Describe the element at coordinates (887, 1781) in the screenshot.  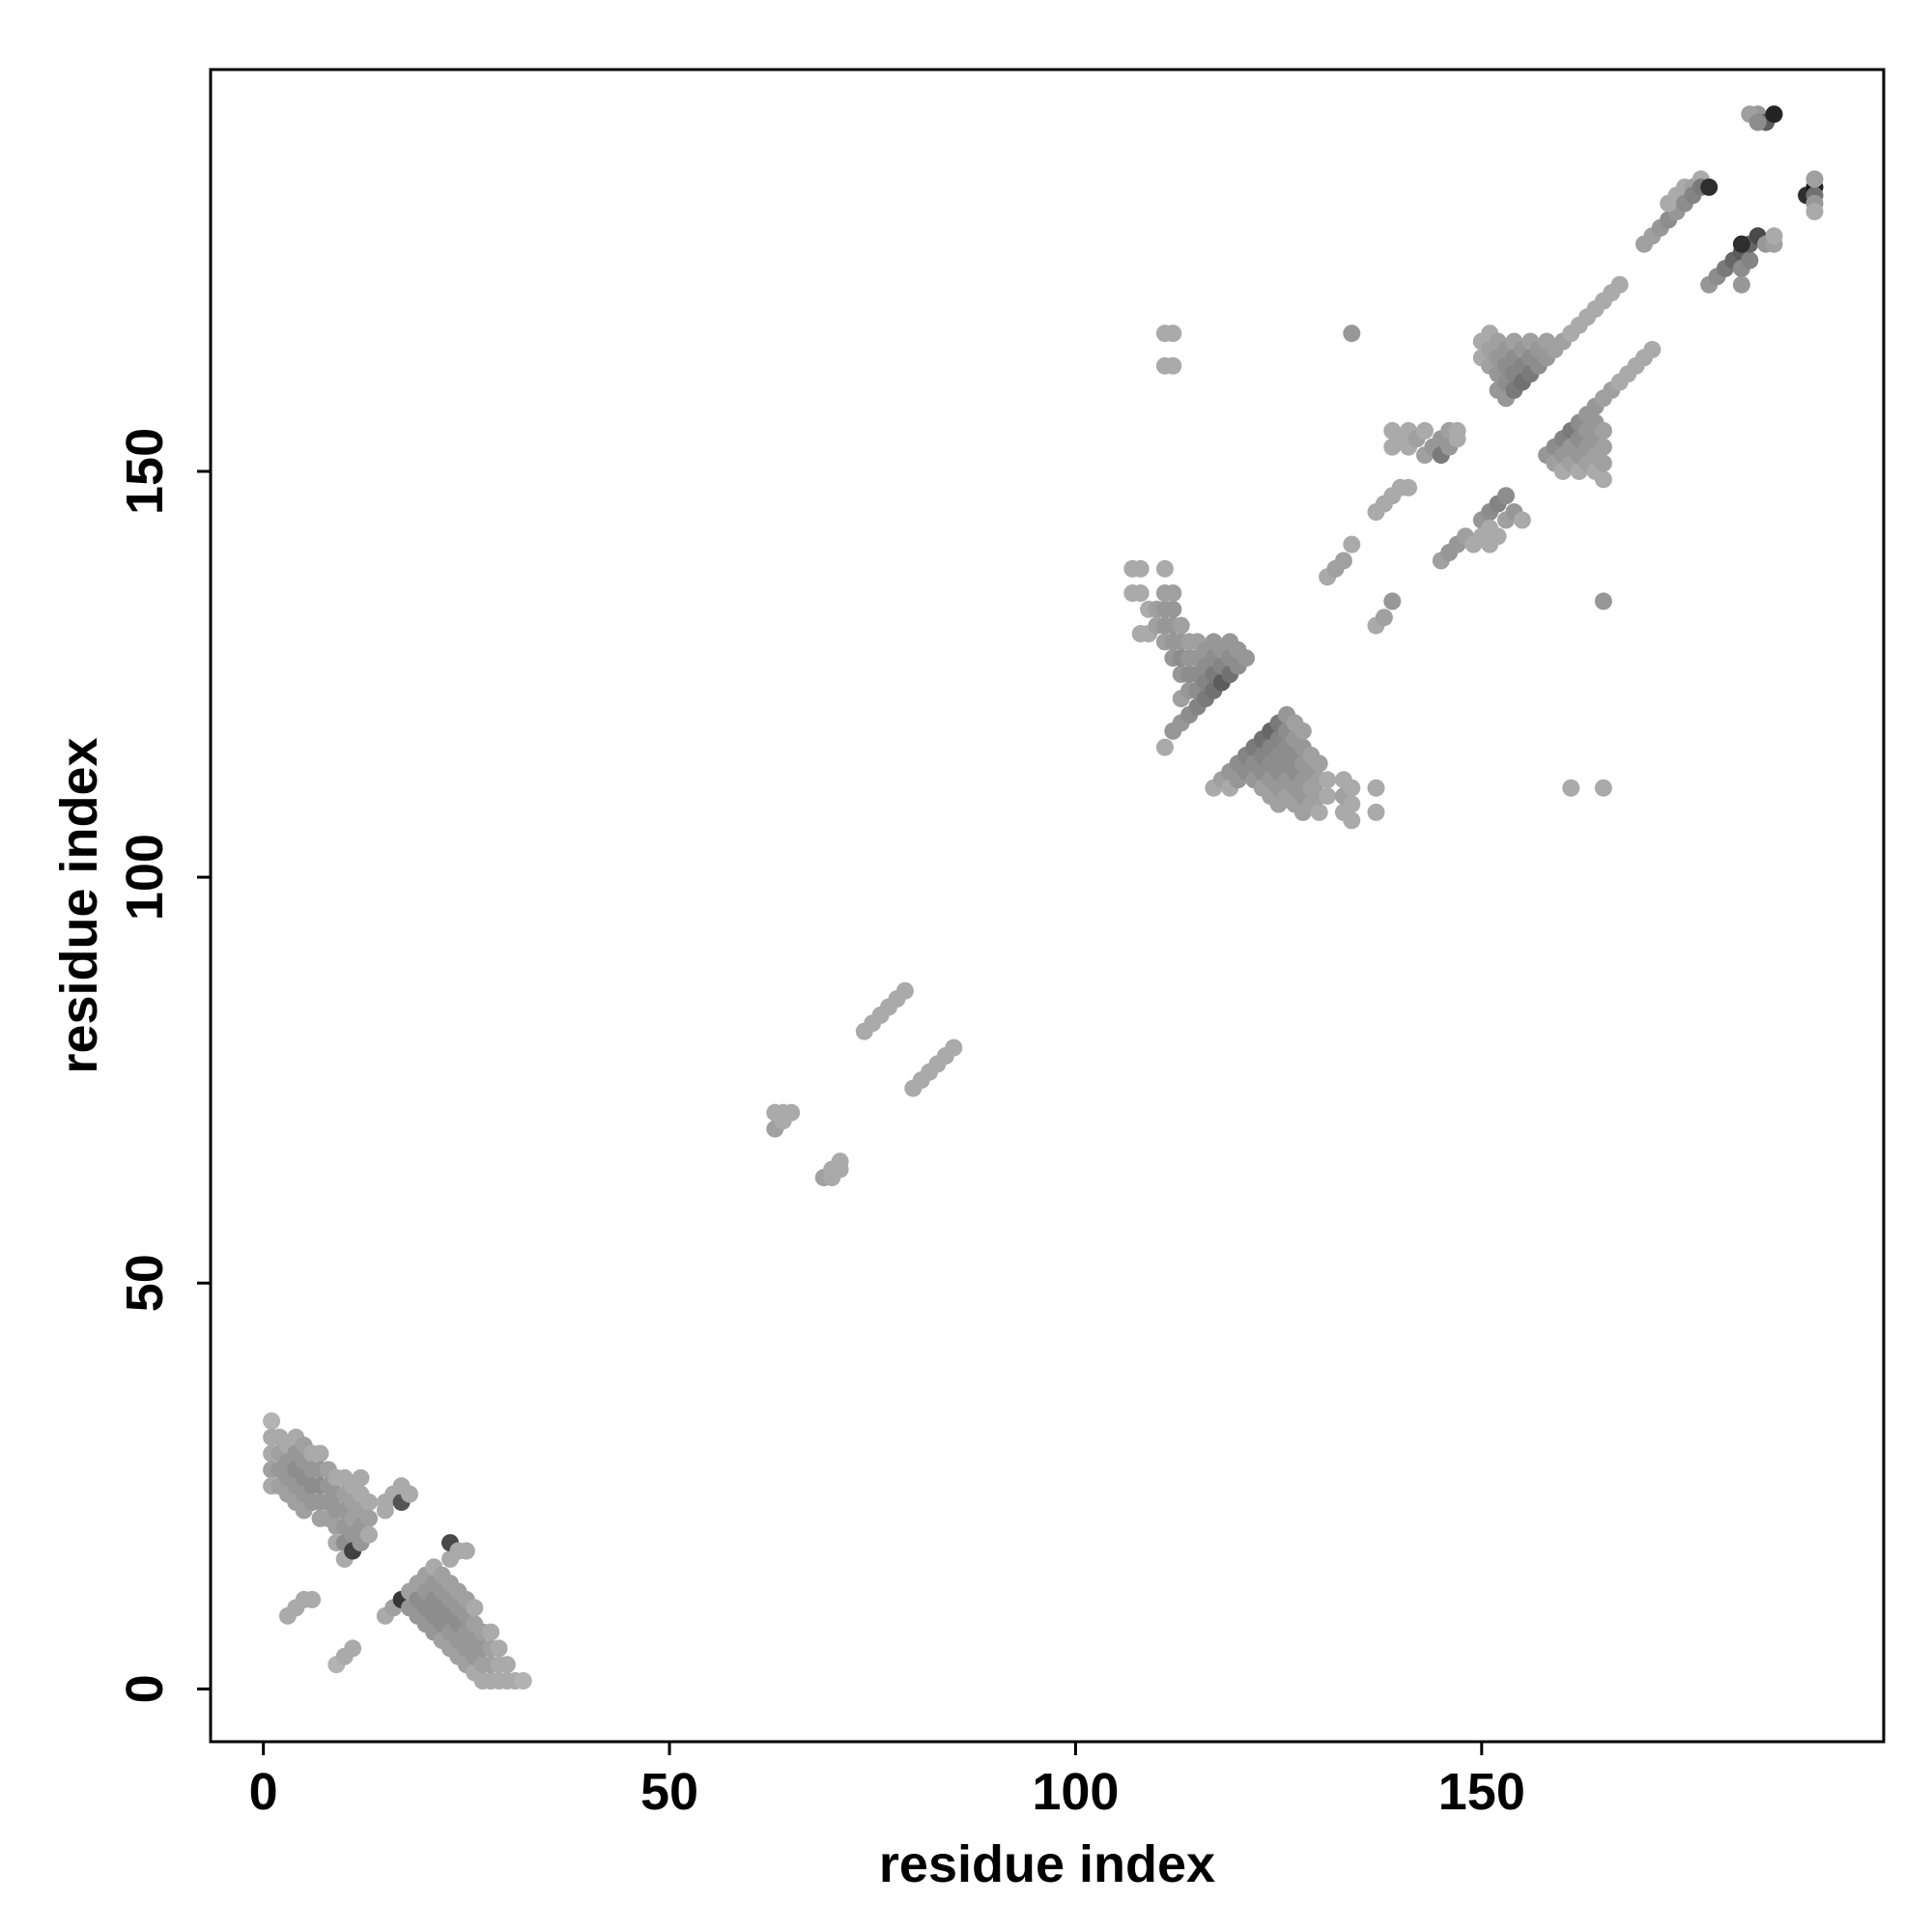
I see `x-axis: 0 50 100 150` at that location.